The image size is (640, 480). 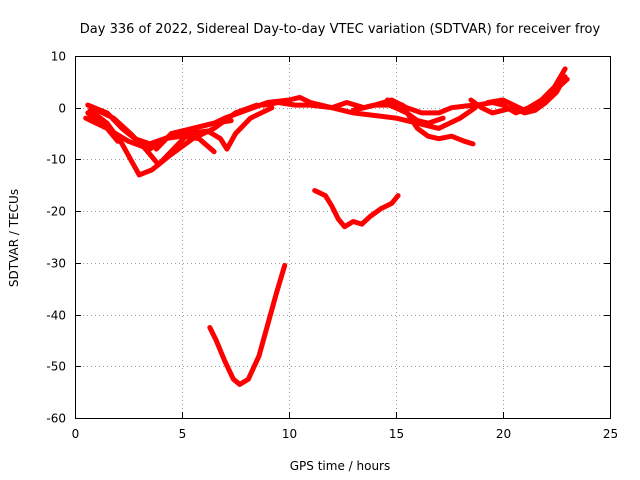 I want to click on x-tick-labels: 0 5 10 15 20 25, so click(x=345, y=434).